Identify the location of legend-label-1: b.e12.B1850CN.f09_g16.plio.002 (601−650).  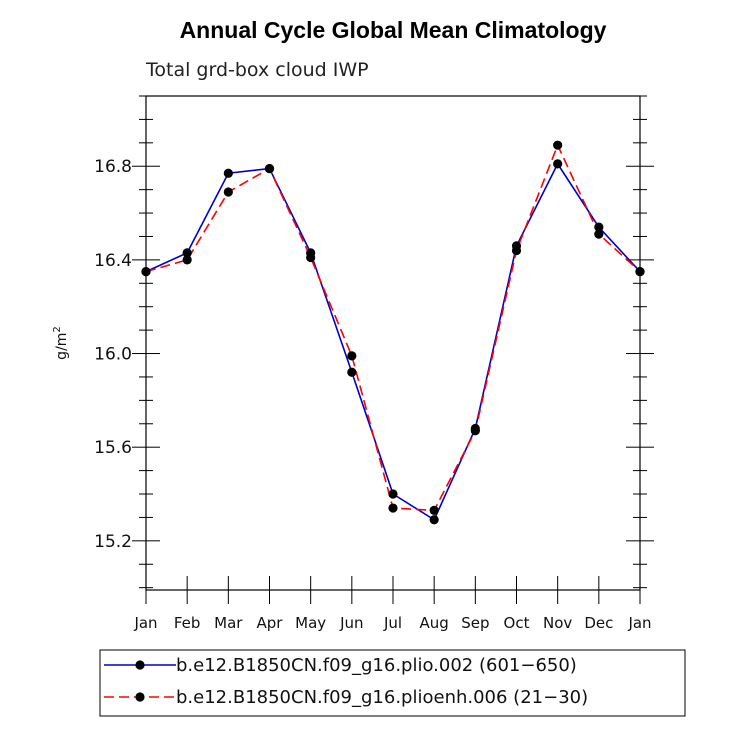
(376, 665).